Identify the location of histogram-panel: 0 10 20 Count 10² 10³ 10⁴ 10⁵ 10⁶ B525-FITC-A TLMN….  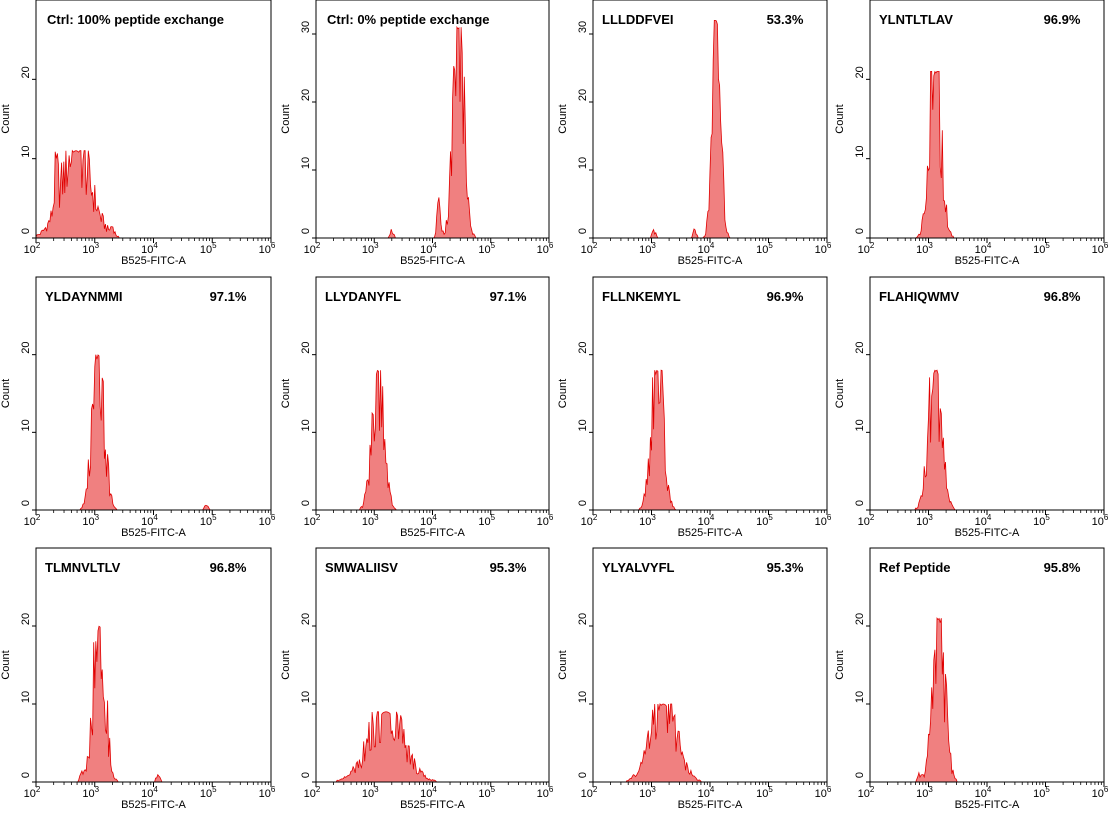
(138, 679).